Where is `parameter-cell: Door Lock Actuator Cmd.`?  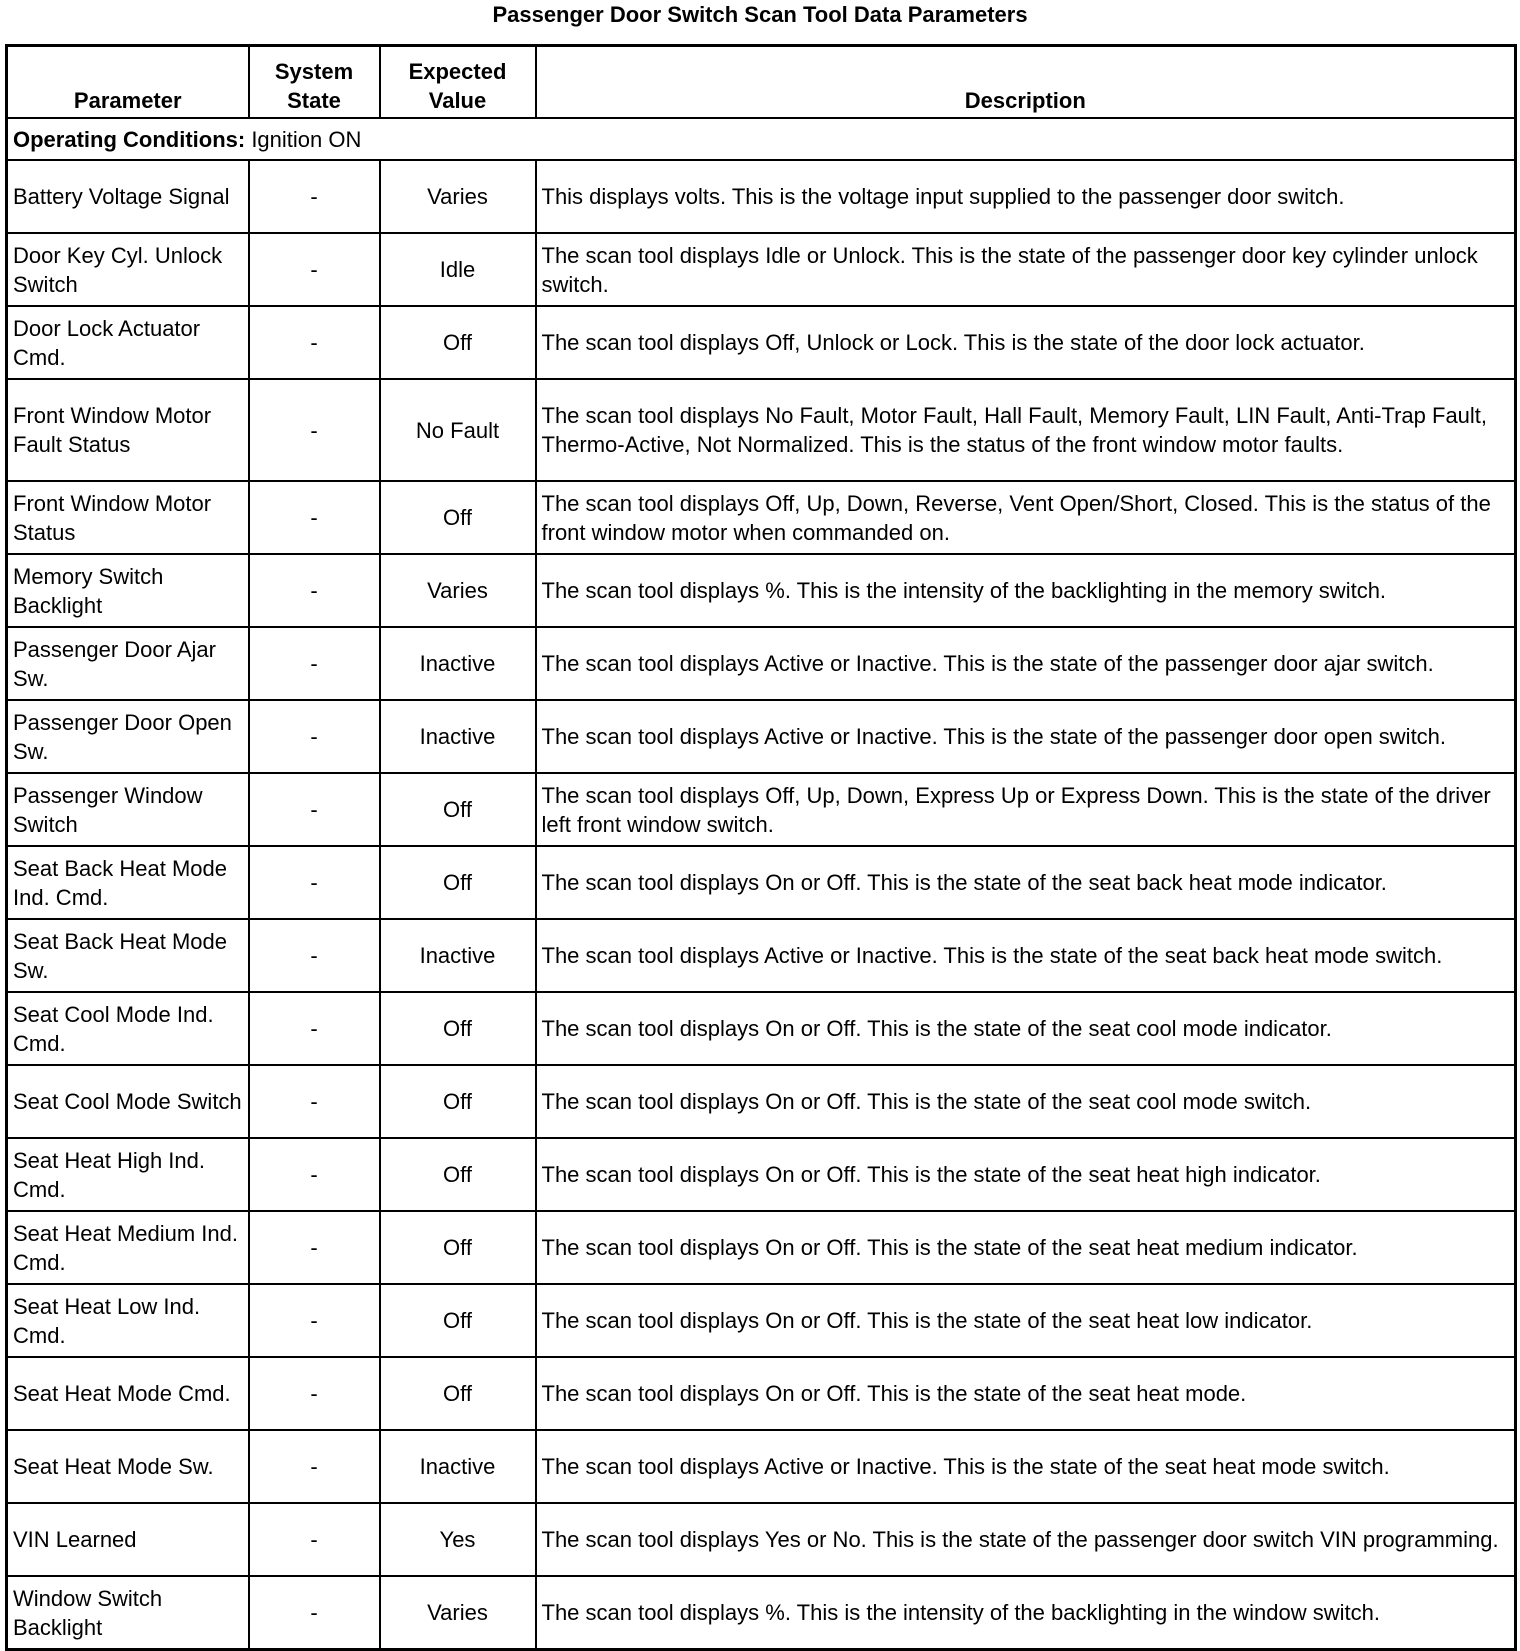
parameter-cell: Door Lock Actuator Cmd. is located at coordinates (127, 342).